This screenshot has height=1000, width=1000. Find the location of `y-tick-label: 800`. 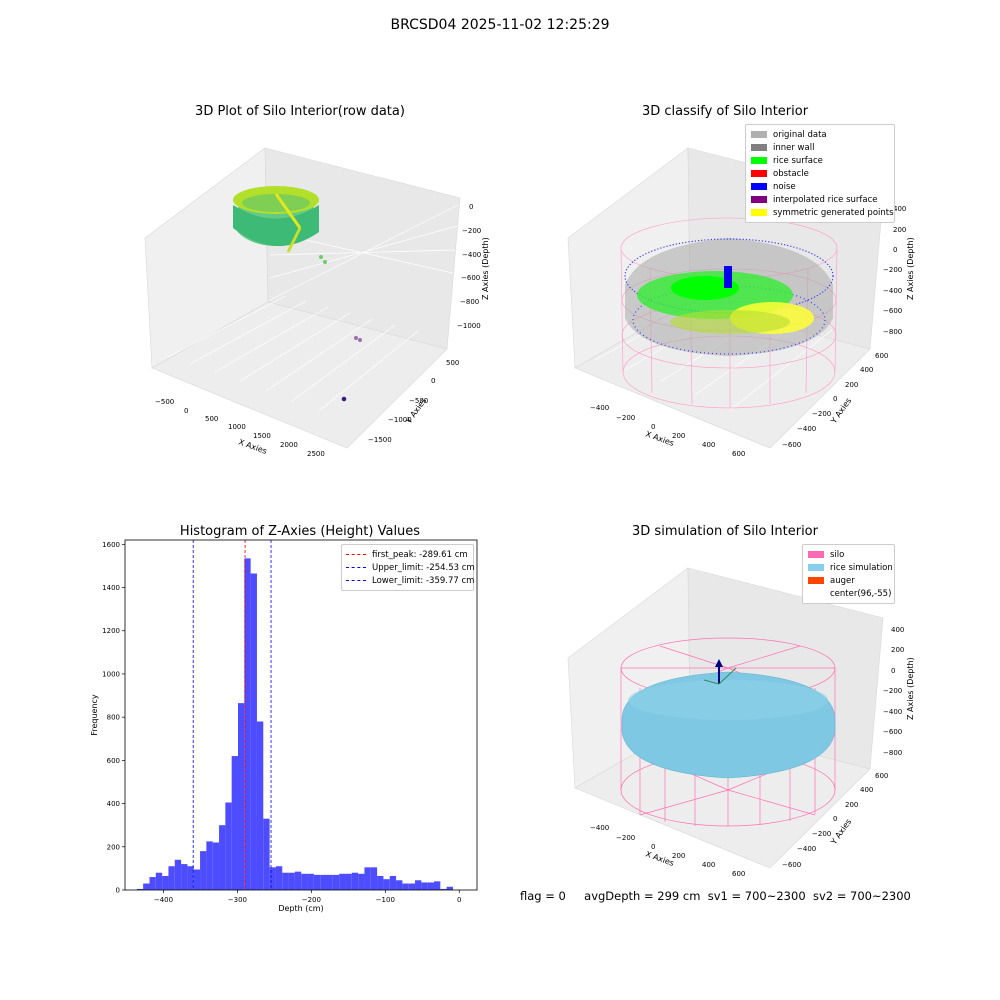

y-tick-label: 800 is located at coordinates (113, 718).